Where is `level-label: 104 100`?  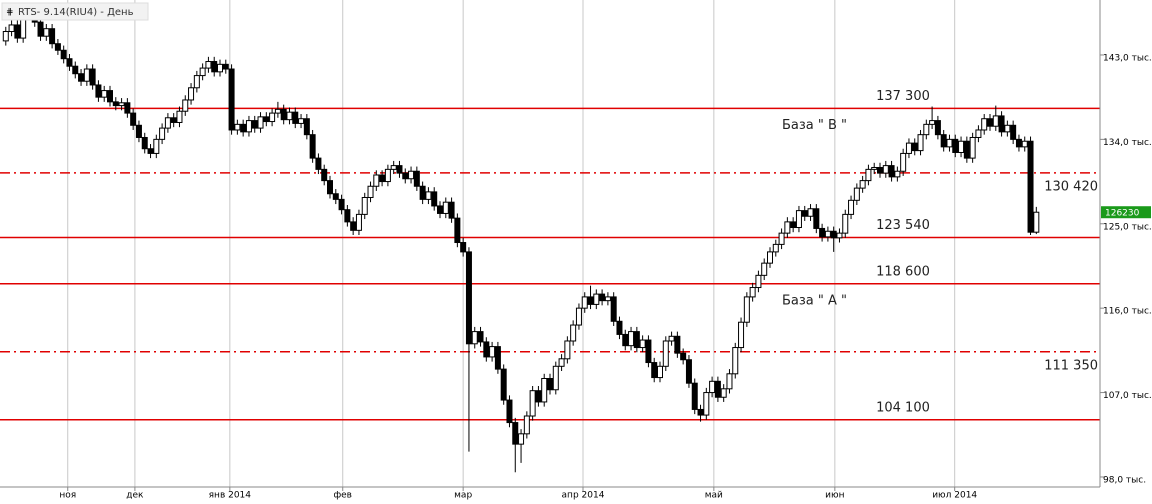 level-label: 104 100 is located at coordinates (903, 407).